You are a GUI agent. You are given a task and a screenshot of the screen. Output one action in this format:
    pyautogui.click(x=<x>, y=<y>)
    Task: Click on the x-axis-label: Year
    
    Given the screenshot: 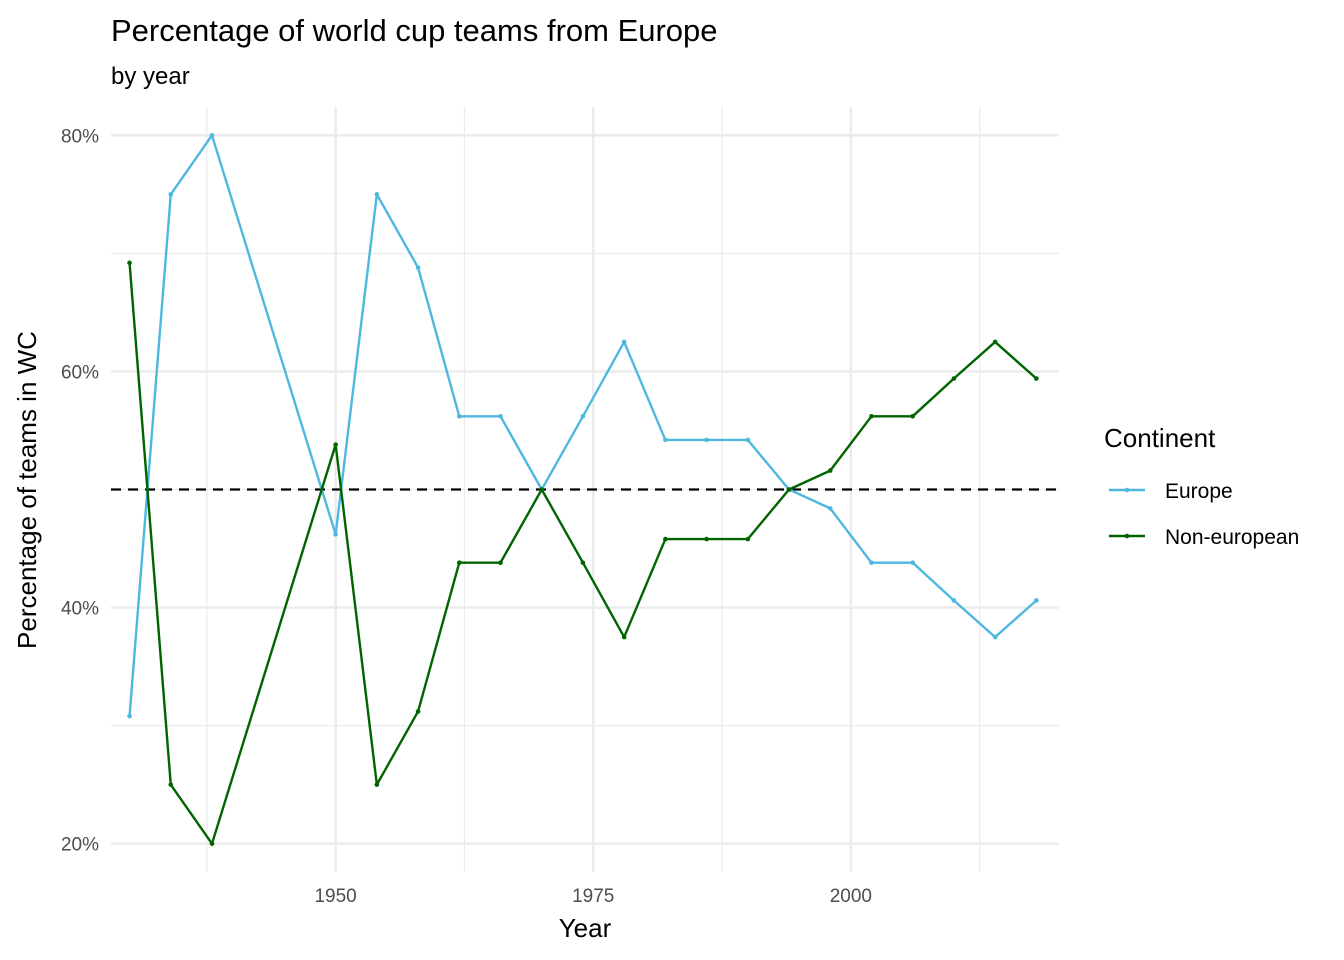 What is the action you would take?
    pyautogui.click(x=585, y=928)
    